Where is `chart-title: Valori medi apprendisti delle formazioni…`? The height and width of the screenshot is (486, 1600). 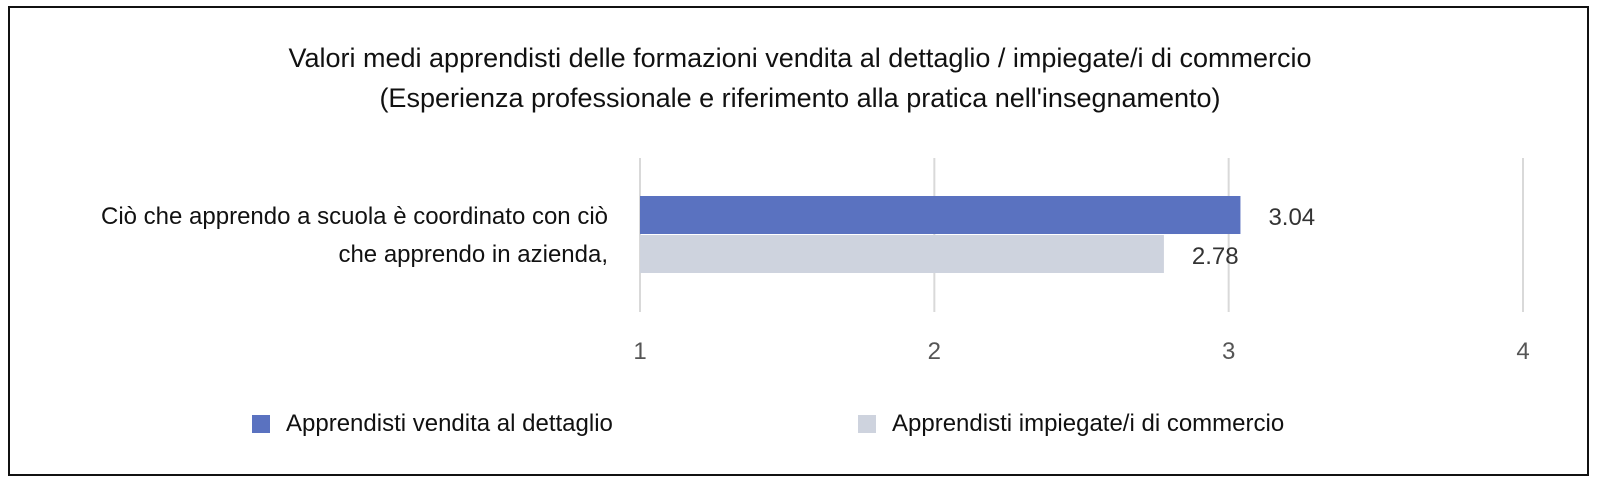
chart-title: Valori medi apprendisti delle formazioni… is located at coordinates (800, 58).